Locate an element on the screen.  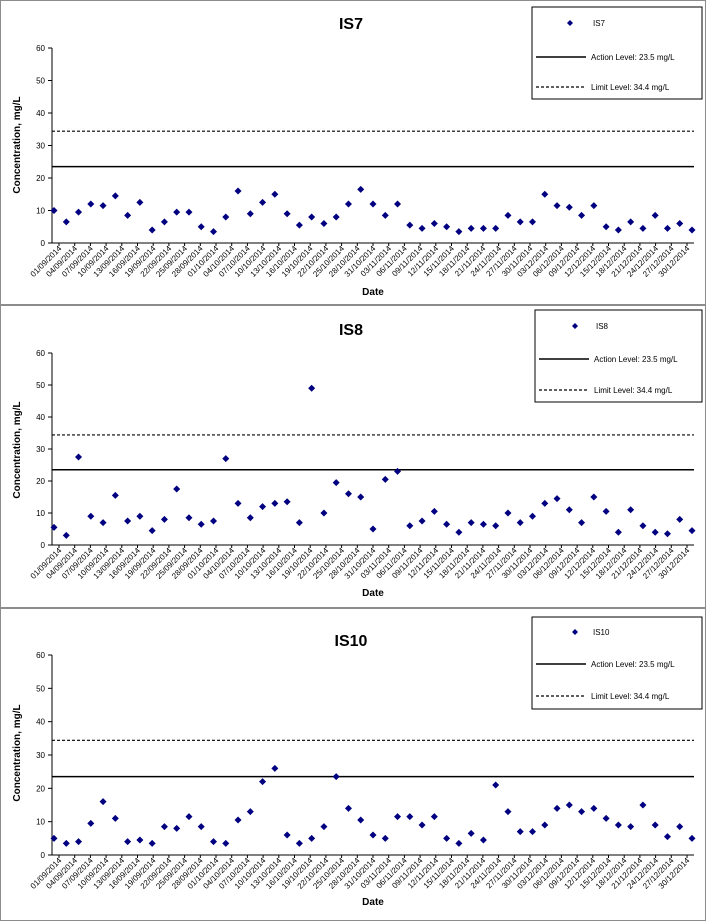
y-tick-label: 20 is located at coordinates (40, 178).